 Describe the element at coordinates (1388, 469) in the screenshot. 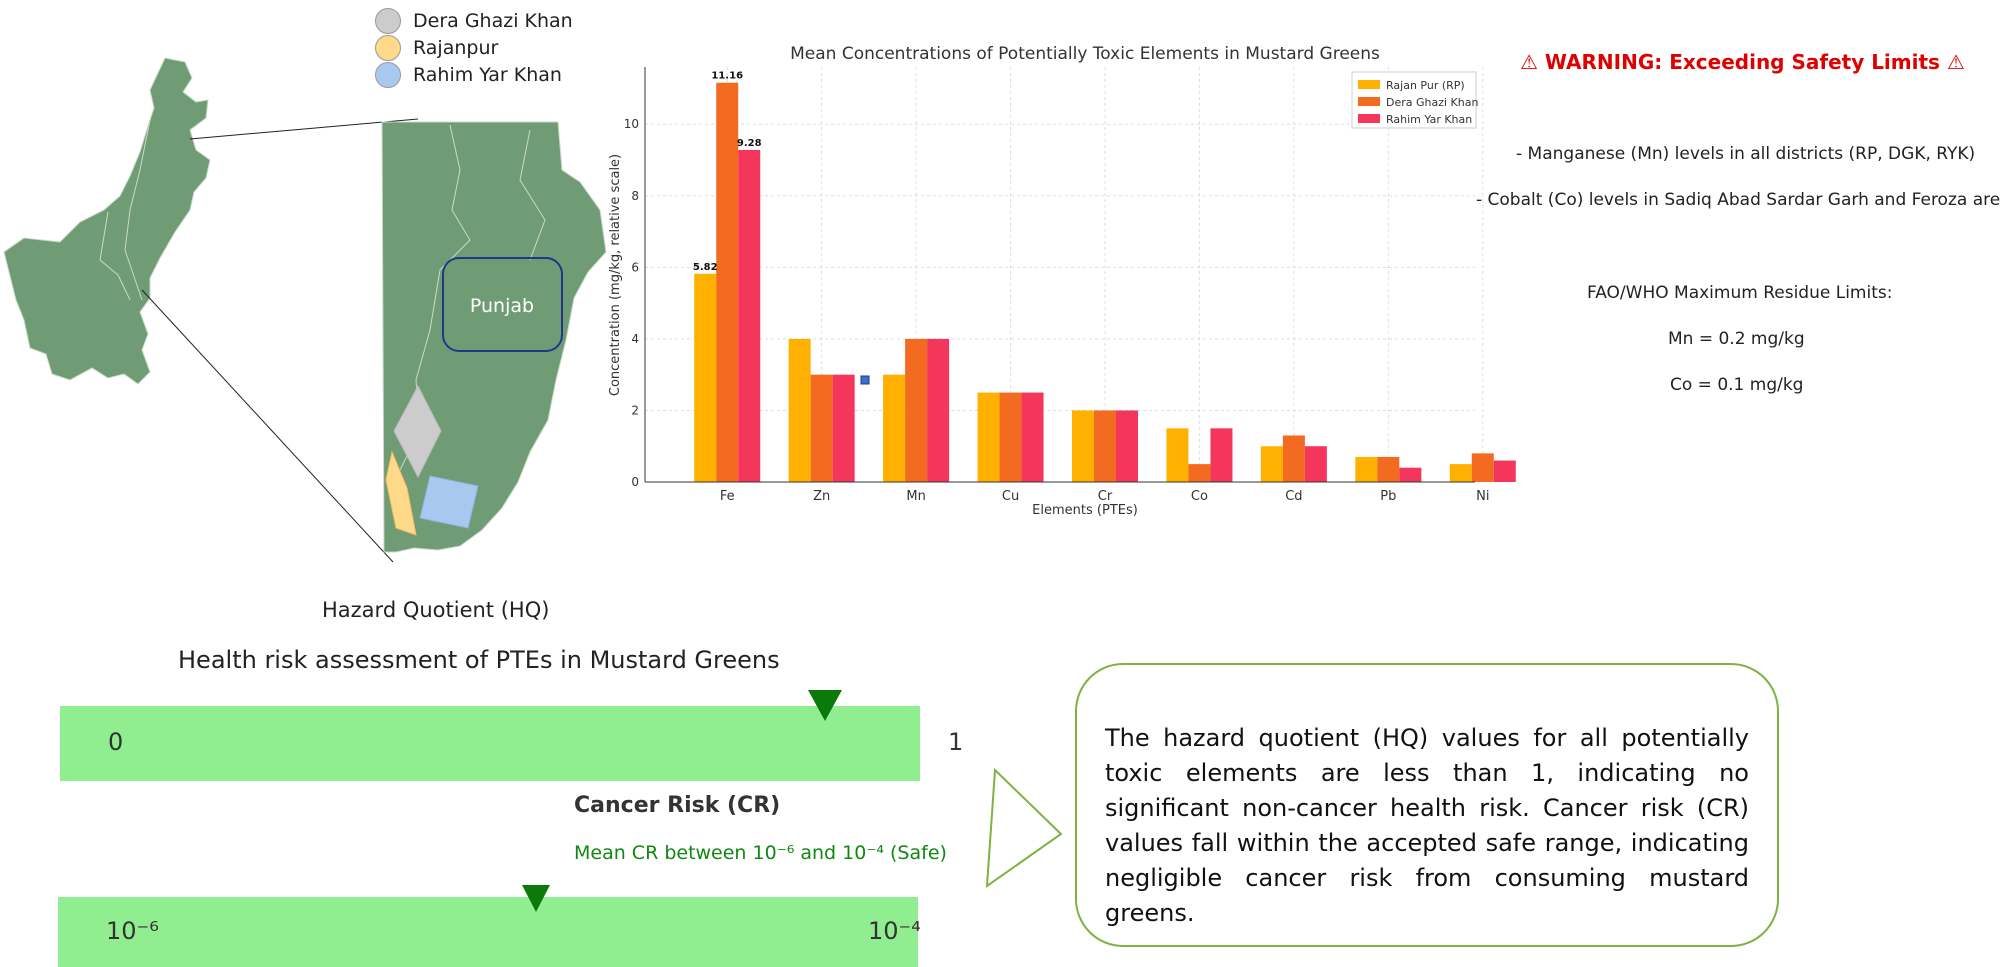

I see `bar-pb-s2` at that location.